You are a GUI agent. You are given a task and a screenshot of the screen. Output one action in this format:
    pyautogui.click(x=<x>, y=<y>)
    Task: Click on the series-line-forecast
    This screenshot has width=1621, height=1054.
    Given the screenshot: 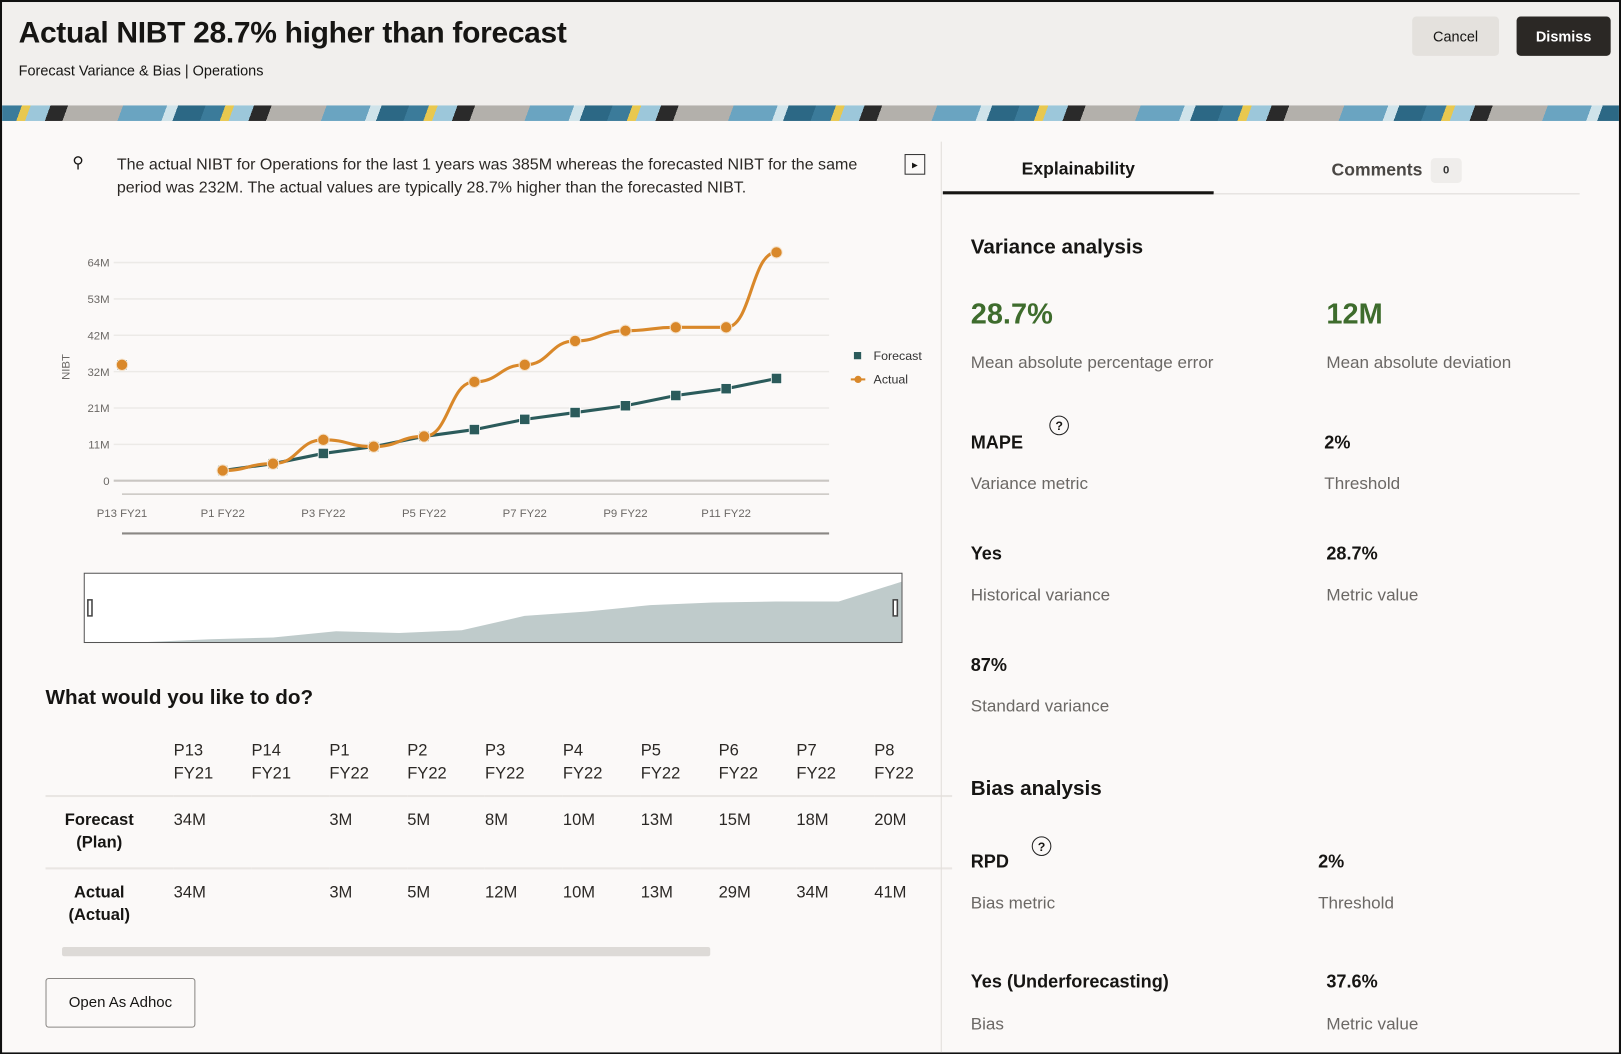 What is the action you would take?
    pyautogui.click(x=499, y=424)
    